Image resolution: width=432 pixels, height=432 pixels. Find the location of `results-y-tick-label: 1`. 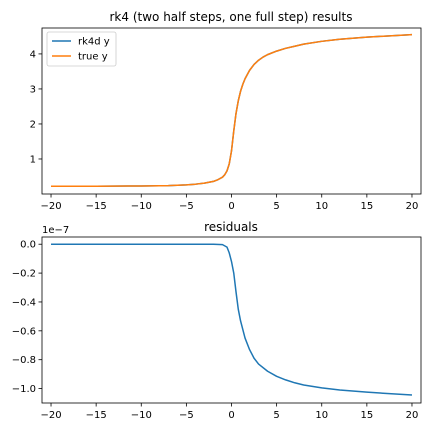

results-y-tick-label: 1 is located at coordinates (33, 159).